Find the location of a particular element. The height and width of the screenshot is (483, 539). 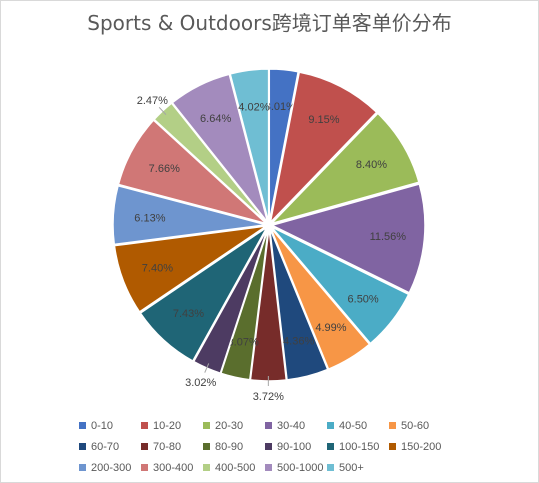

data-label-500plus: 4.02% is located at coordinates (253, 108).